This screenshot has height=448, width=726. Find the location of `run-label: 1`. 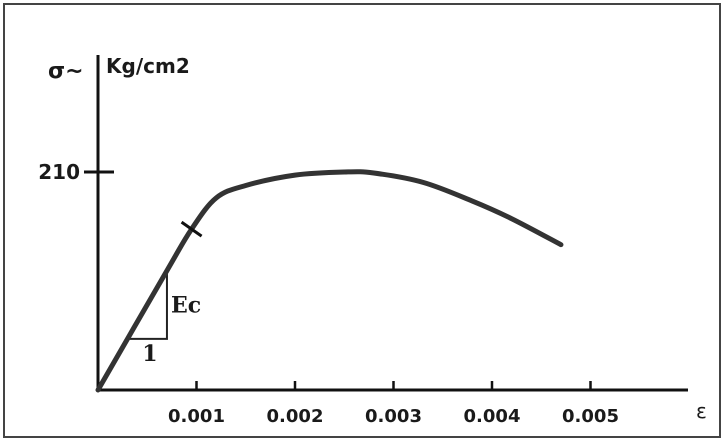

run-label: 1 is located at coordinates (149, 354).